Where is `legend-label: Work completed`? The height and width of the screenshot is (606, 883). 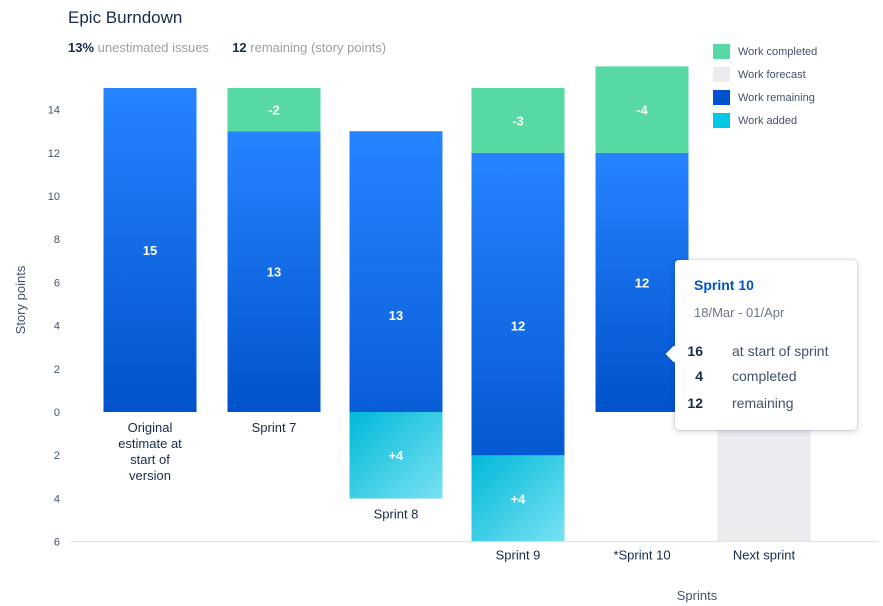 legend-label: Work completed is located at coordinates (778, 51).